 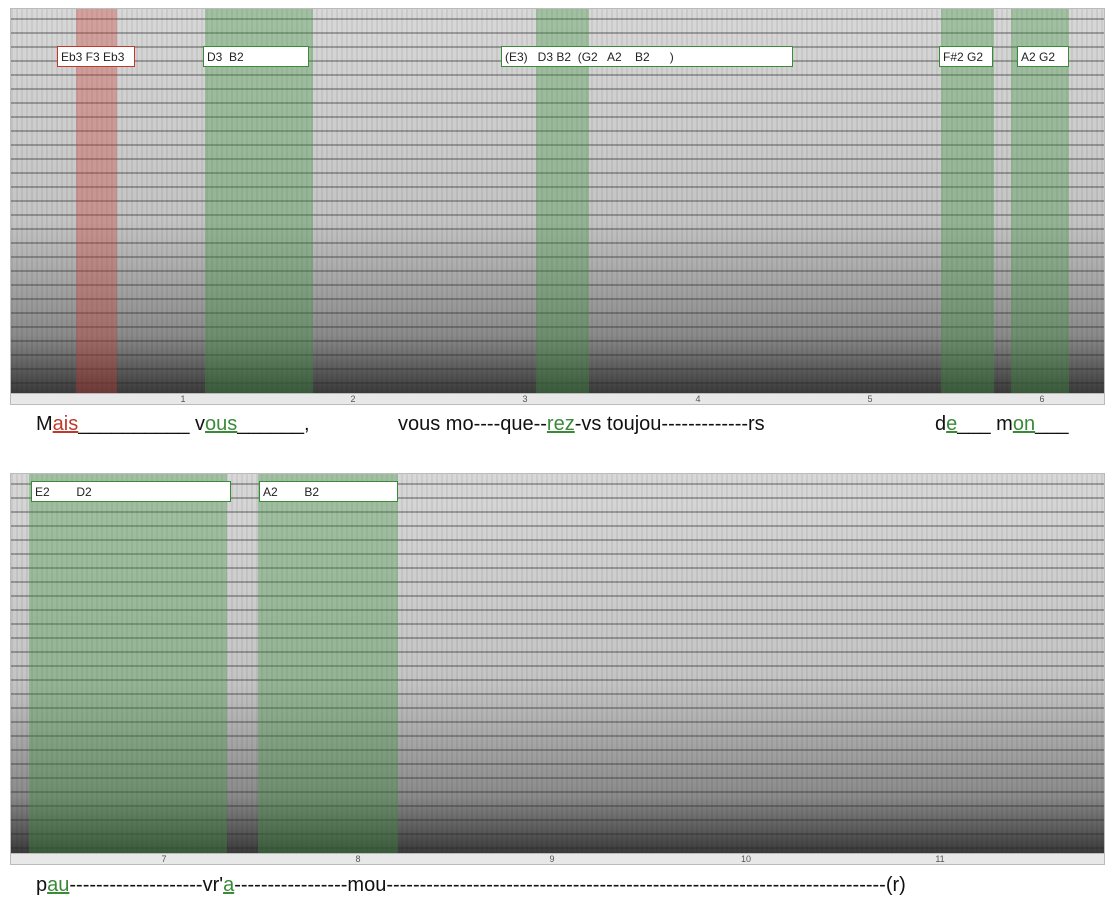 What do you see at coordinates (164, 859) in the screenshot?
I see `time-tick-label: 7` at bounding box center [164, 859].